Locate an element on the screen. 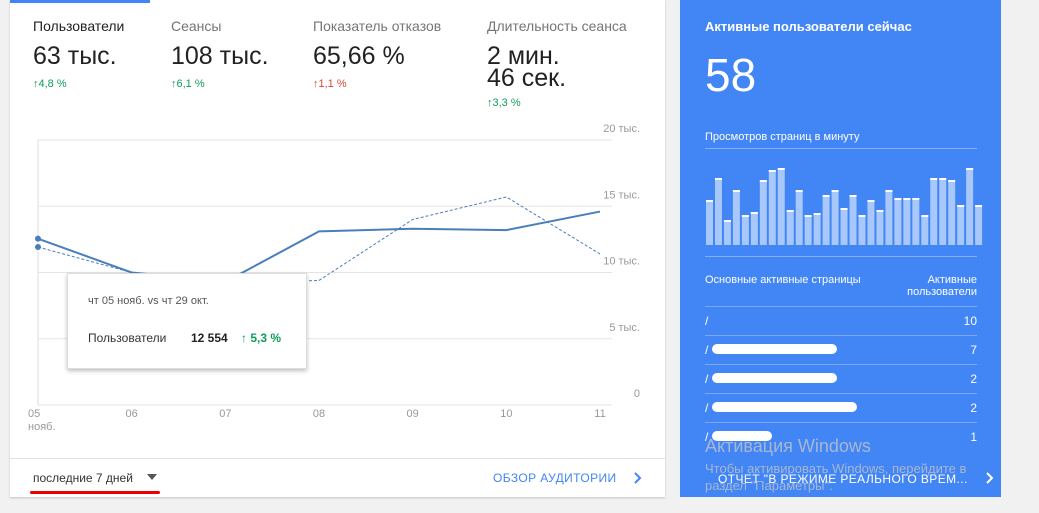  tab-change: ↑1,1 % is located at coordinates (330, 84).